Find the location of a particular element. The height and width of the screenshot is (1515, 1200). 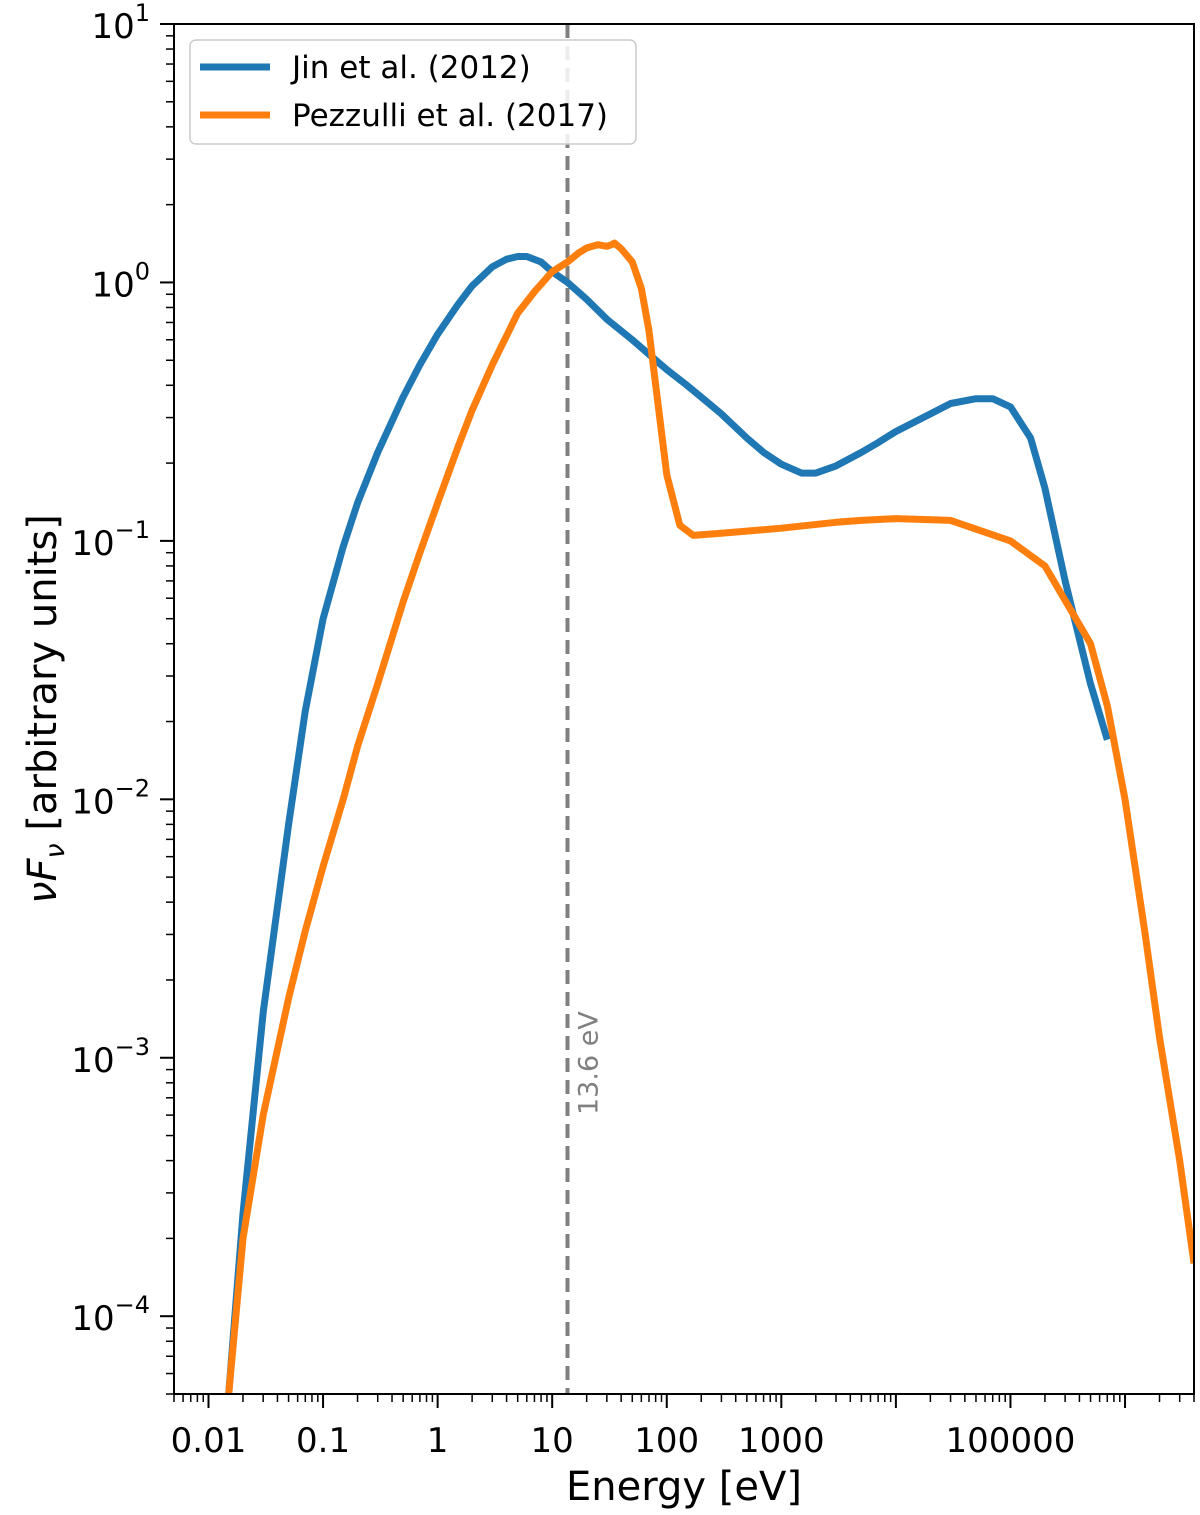

y-tick-label: 10¹ is located at coordinates (120, 23).